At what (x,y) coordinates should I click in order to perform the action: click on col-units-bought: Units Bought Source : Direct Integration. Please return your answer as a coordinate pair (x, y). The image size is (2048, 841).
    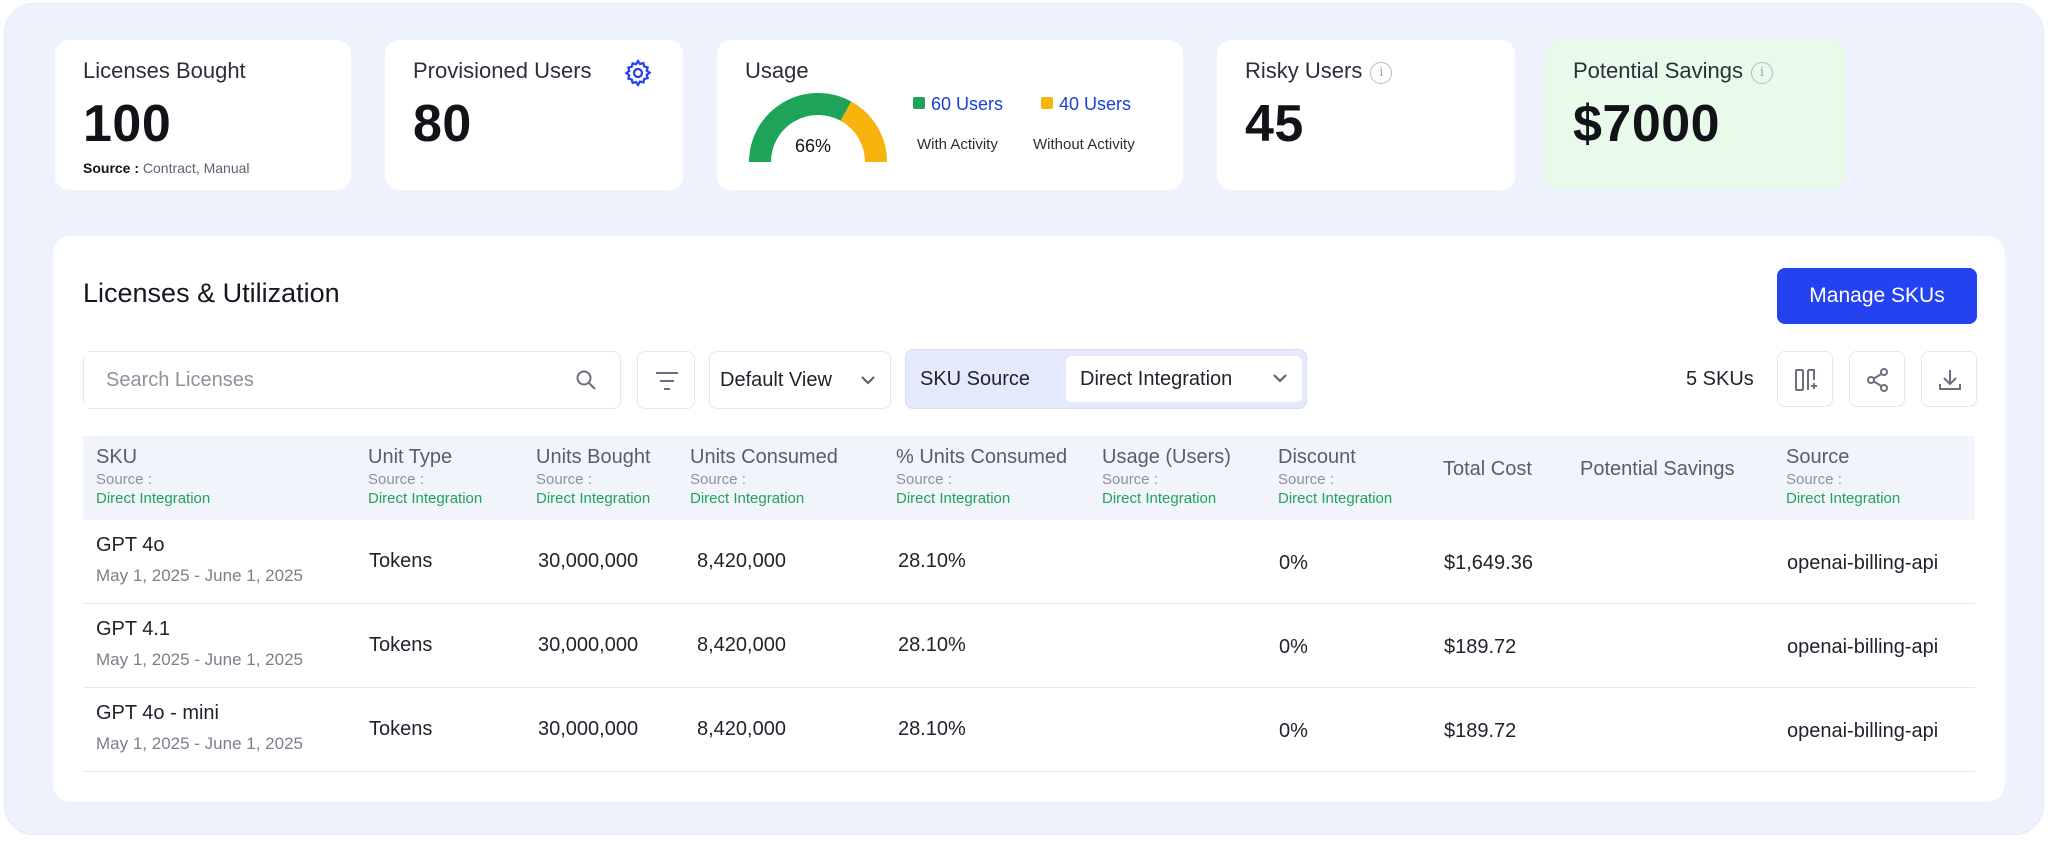
    Looking at the image, I should click on (593, 476).